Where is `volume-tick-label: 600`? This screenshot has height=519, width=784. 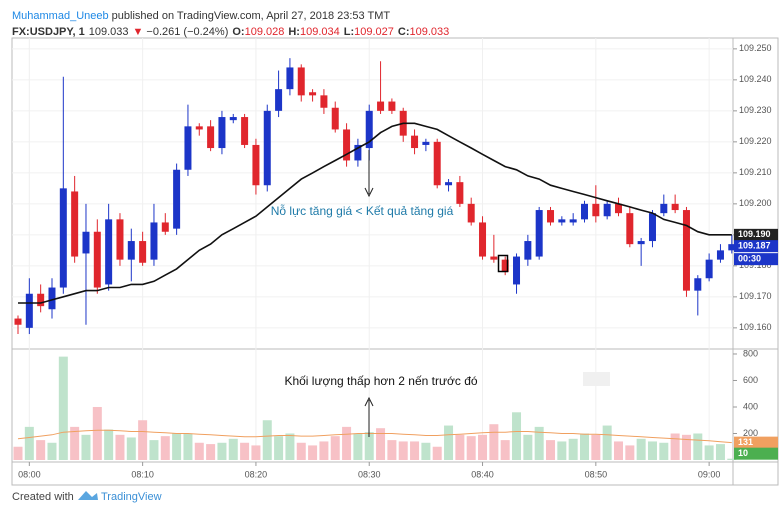
volume-tick-label: 600 is located at coordinates (750, 380).